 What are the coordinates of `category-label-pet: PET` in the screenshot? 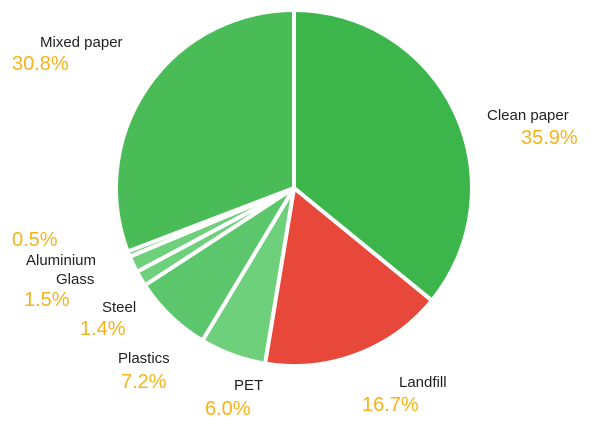 It's located at (248, 385).